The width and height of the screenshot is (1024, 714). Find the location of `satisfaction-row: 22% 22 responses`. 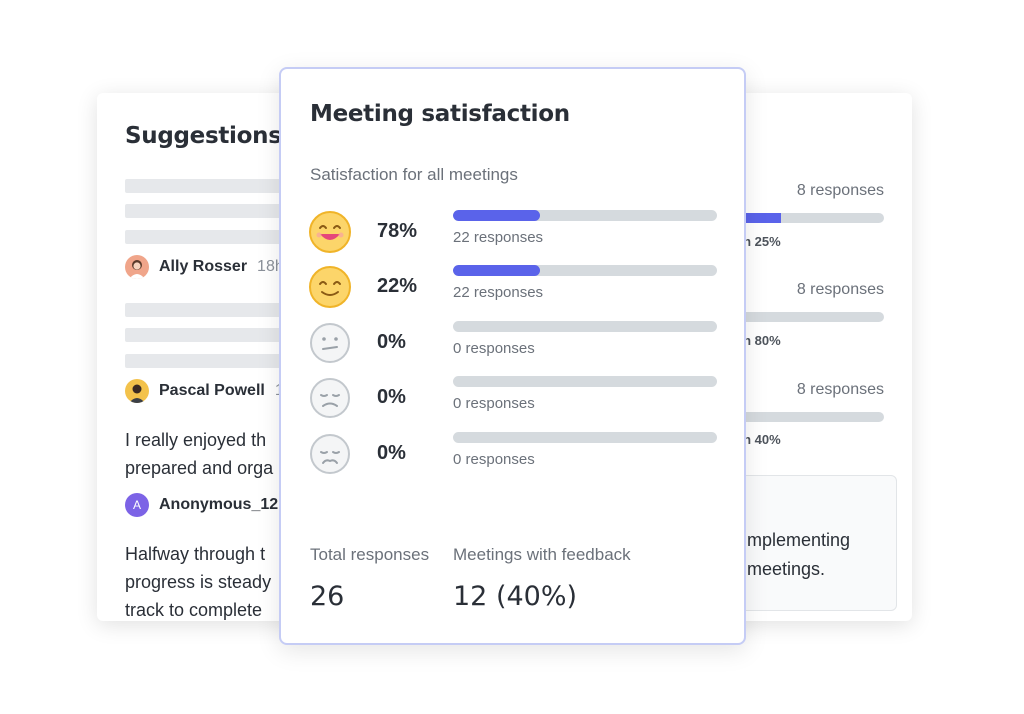

satisfaction-row: 22% 22 responses is located at coordinates (513, 287).